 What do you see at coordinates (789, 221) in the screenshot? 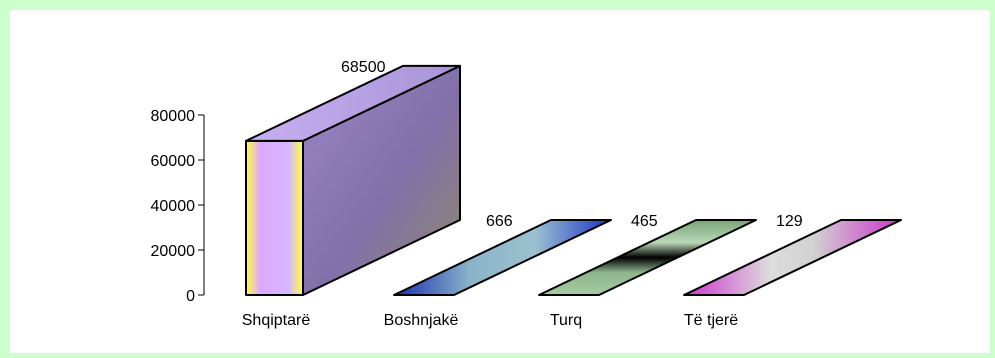
I see `bar-value-label: 129` at bounding box center [789, 221].